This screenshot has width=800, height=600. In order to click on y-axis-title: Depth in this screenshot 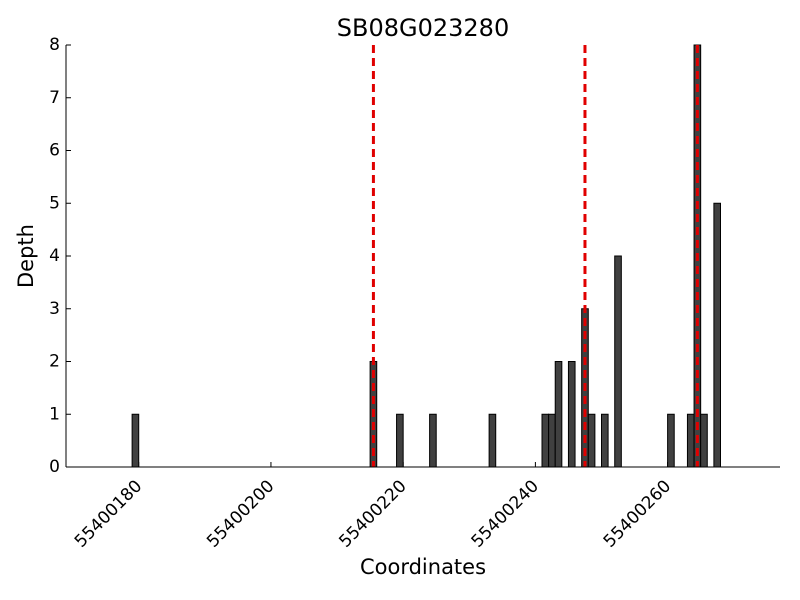, I will do `click(26, 256)`.